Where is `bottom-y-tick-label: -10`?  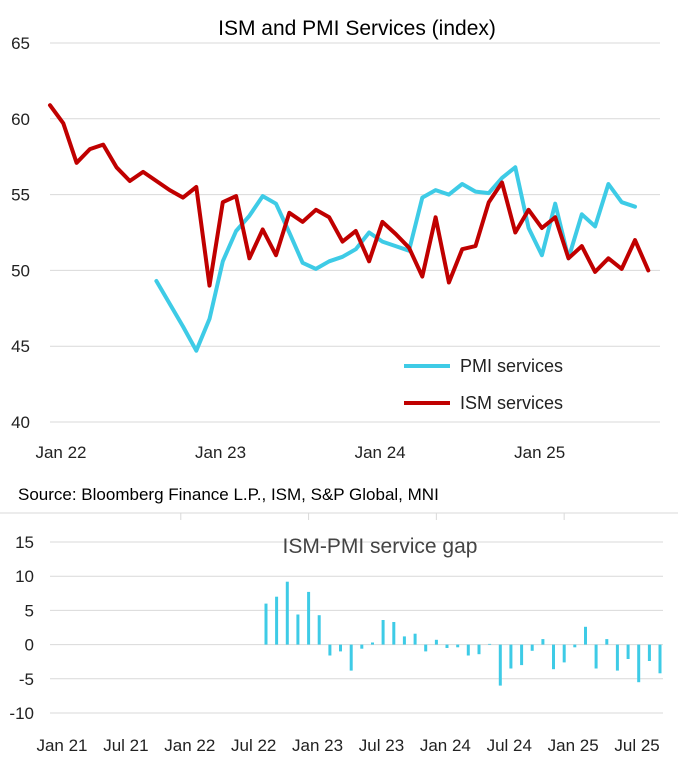
bottom-y-tick-label: -10 is located at coordinates (21, 713).